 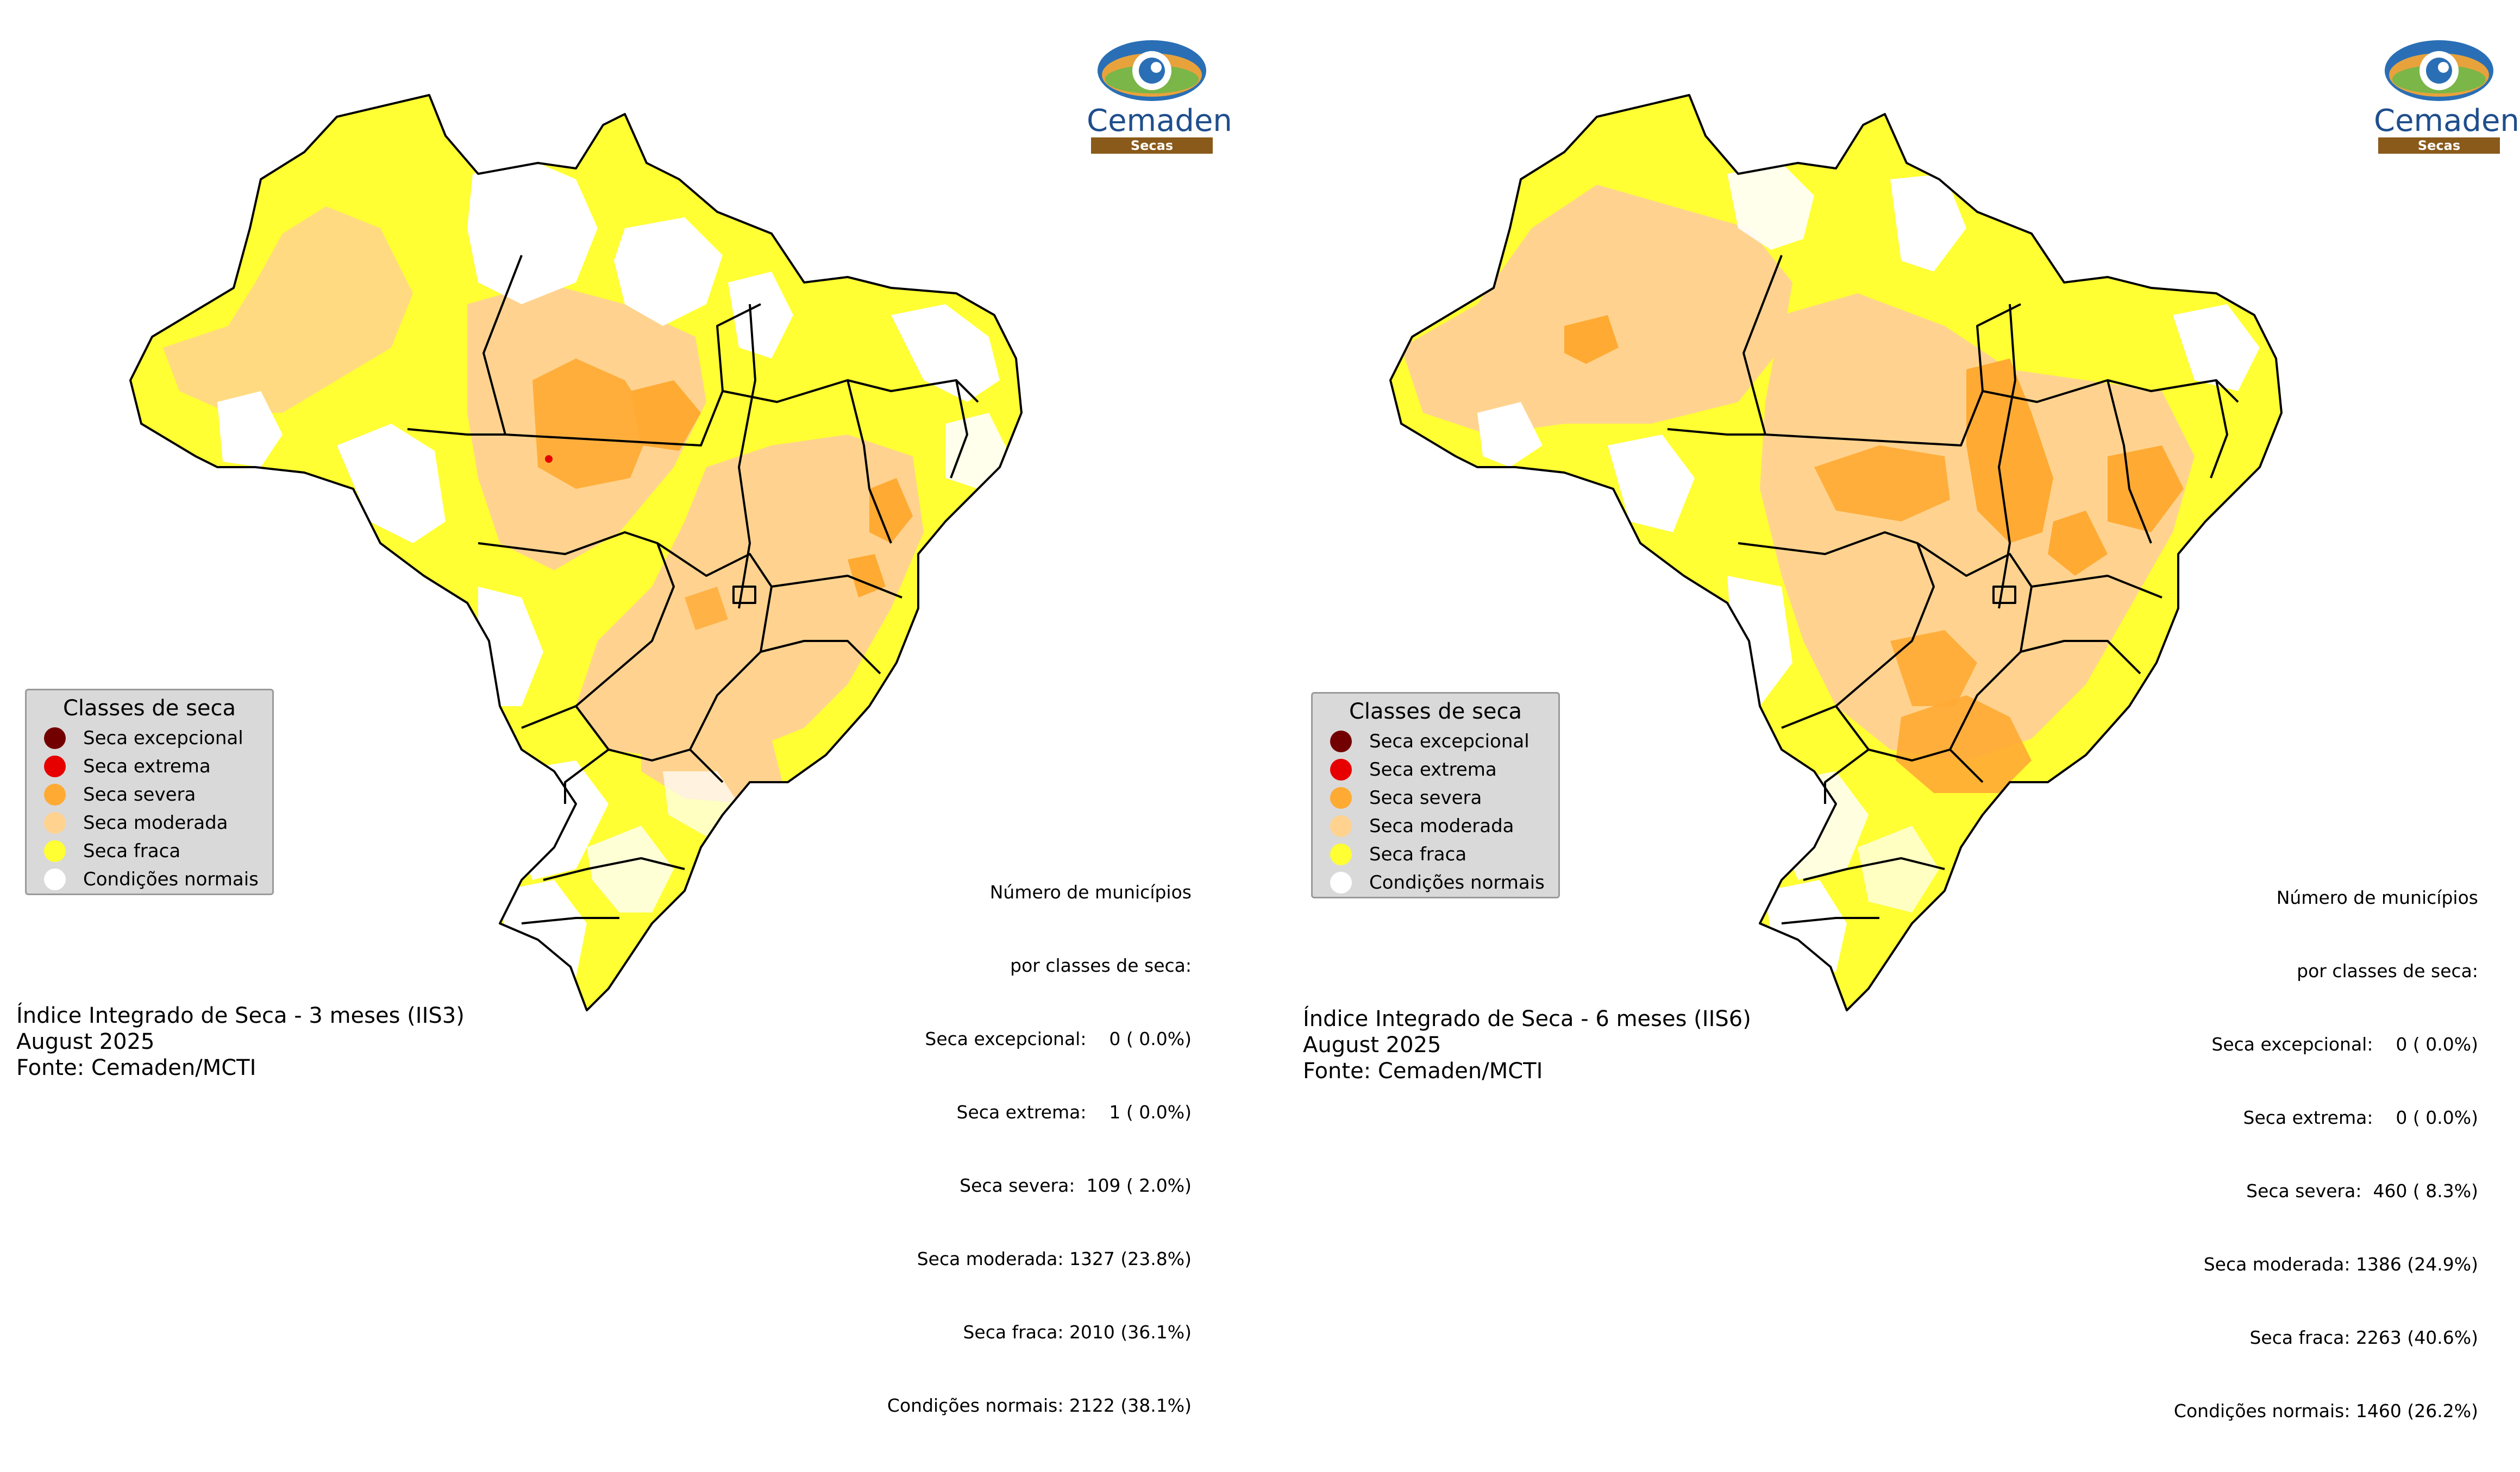 What do you see at coordinates (1074, 1112) in the screenshot?
I see `stats-row: Seca extrema: 1 ( 0.0%)` at bounding box center [1074, 1112].